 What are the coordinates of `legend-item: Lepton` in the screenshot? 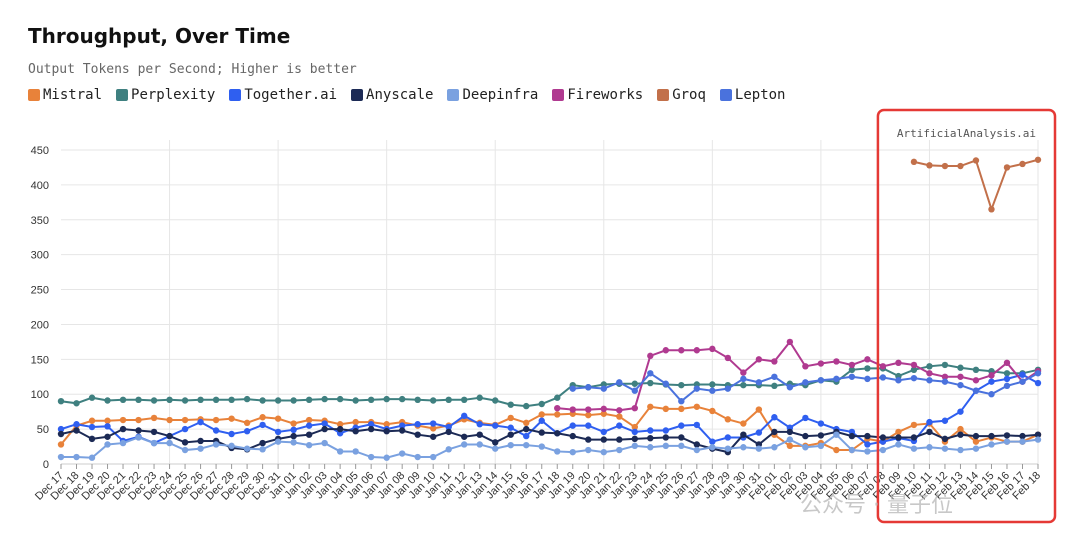 It's located at (752, 95).